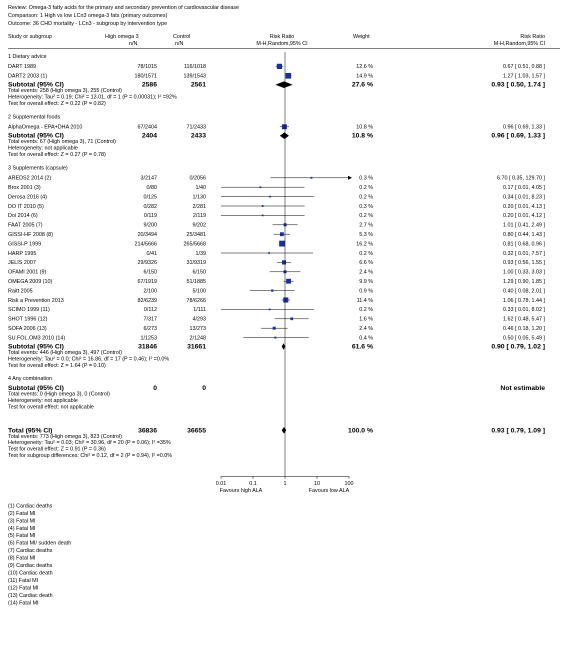  Describe the element at coordinates (524, 128) in the screenshot. I see `study-ci: 0.96 [ 0.69, 1.33 ]` at that location.